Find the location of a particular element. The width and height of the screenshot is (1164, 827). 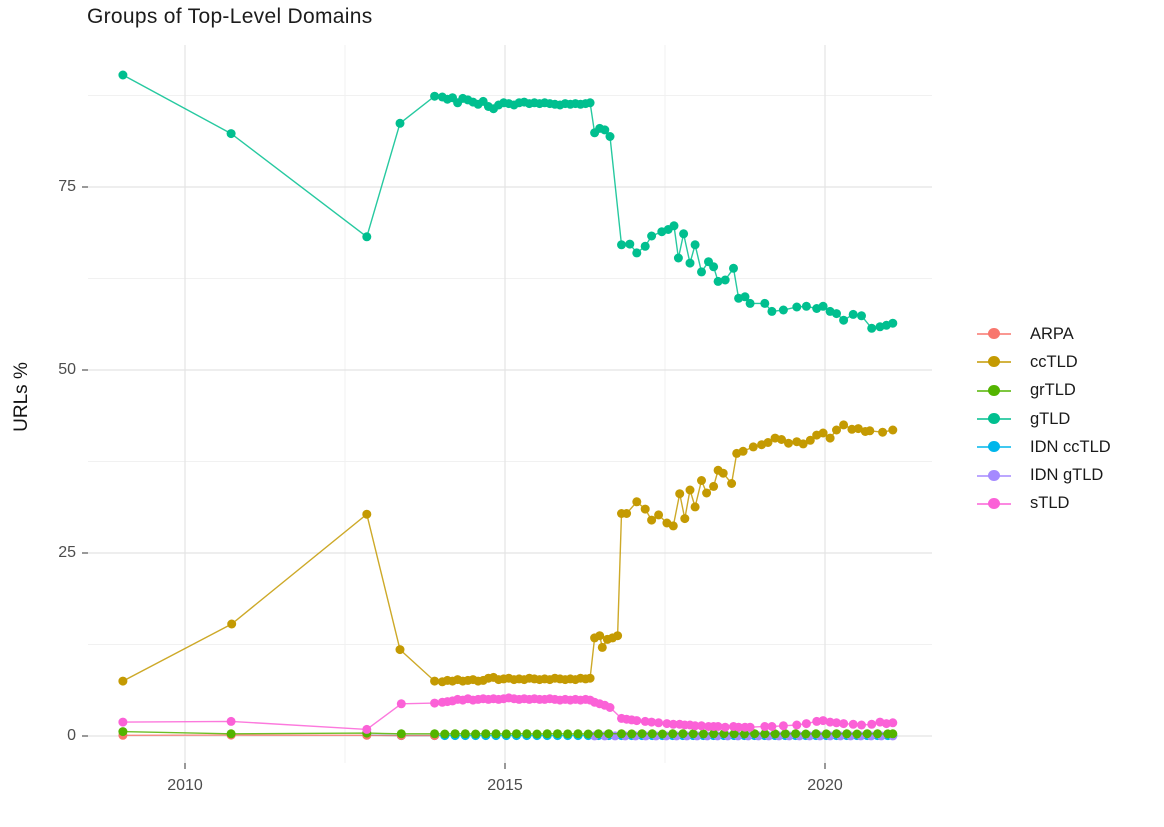

legend-entry-sTLD: sTLD is located at coordinates (1044, 504).